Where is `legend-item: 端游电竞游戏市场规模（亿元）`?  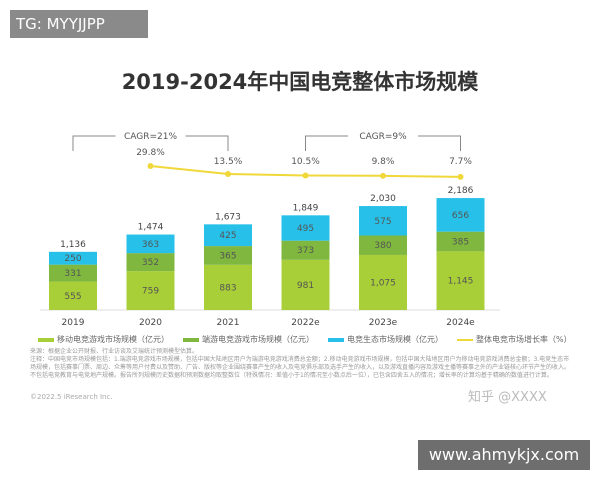 legend-item: 端游电竞游戏市场规模（亿元） is located at coordinates (248, 339).